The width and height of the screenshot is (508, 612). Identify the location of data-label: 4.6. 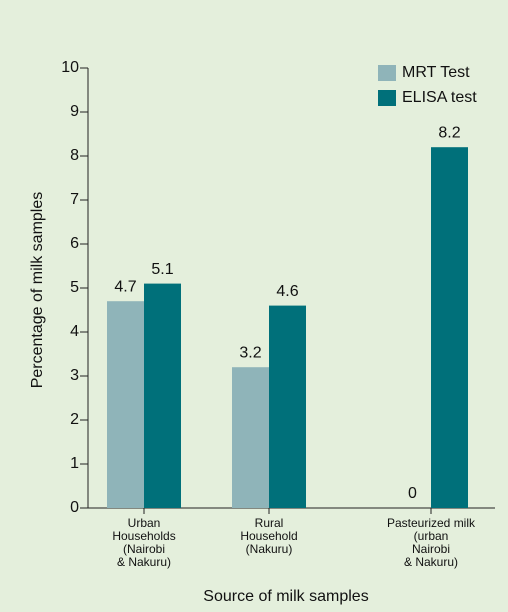
(287, 291).